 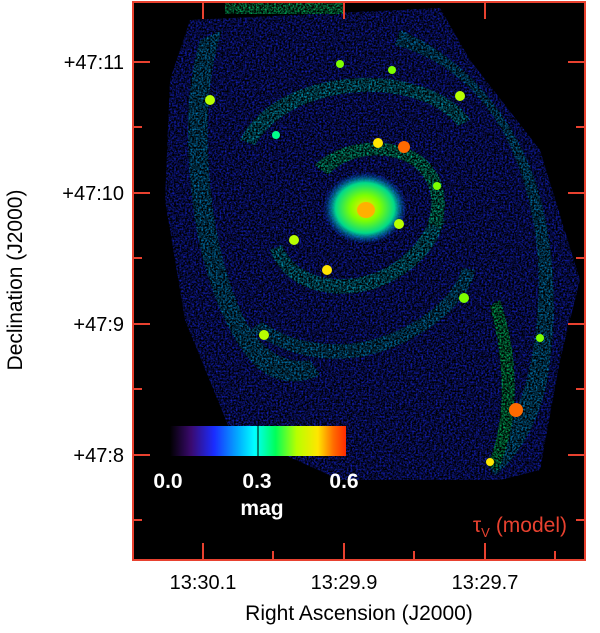 What do you see at coordinates (531, 525) in the screenshot?
I see `model-label-text: (model)` at bounding box center [531, 525].